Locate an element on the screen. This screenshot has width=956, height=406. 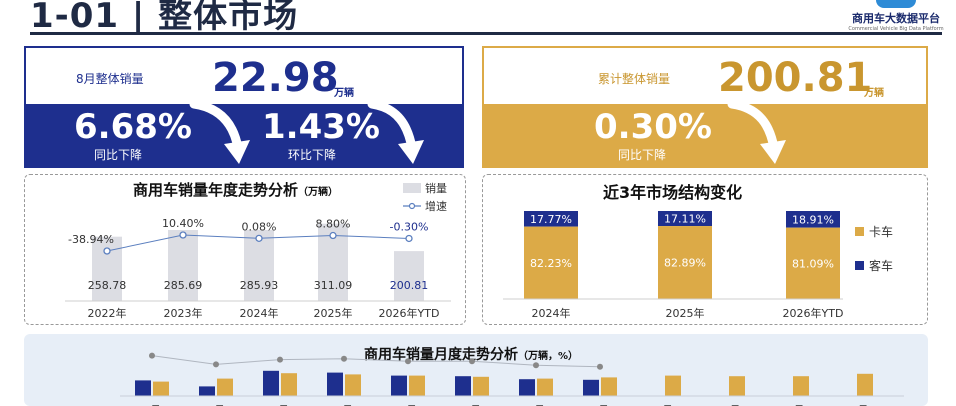
annual-panel-unit: （万辆） is located at coordinates (318, 192).